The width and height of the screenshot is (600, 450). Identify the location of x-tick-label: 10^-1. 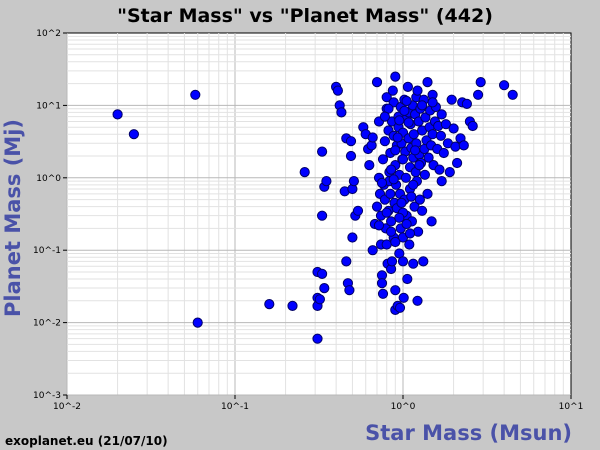
(235, 407).